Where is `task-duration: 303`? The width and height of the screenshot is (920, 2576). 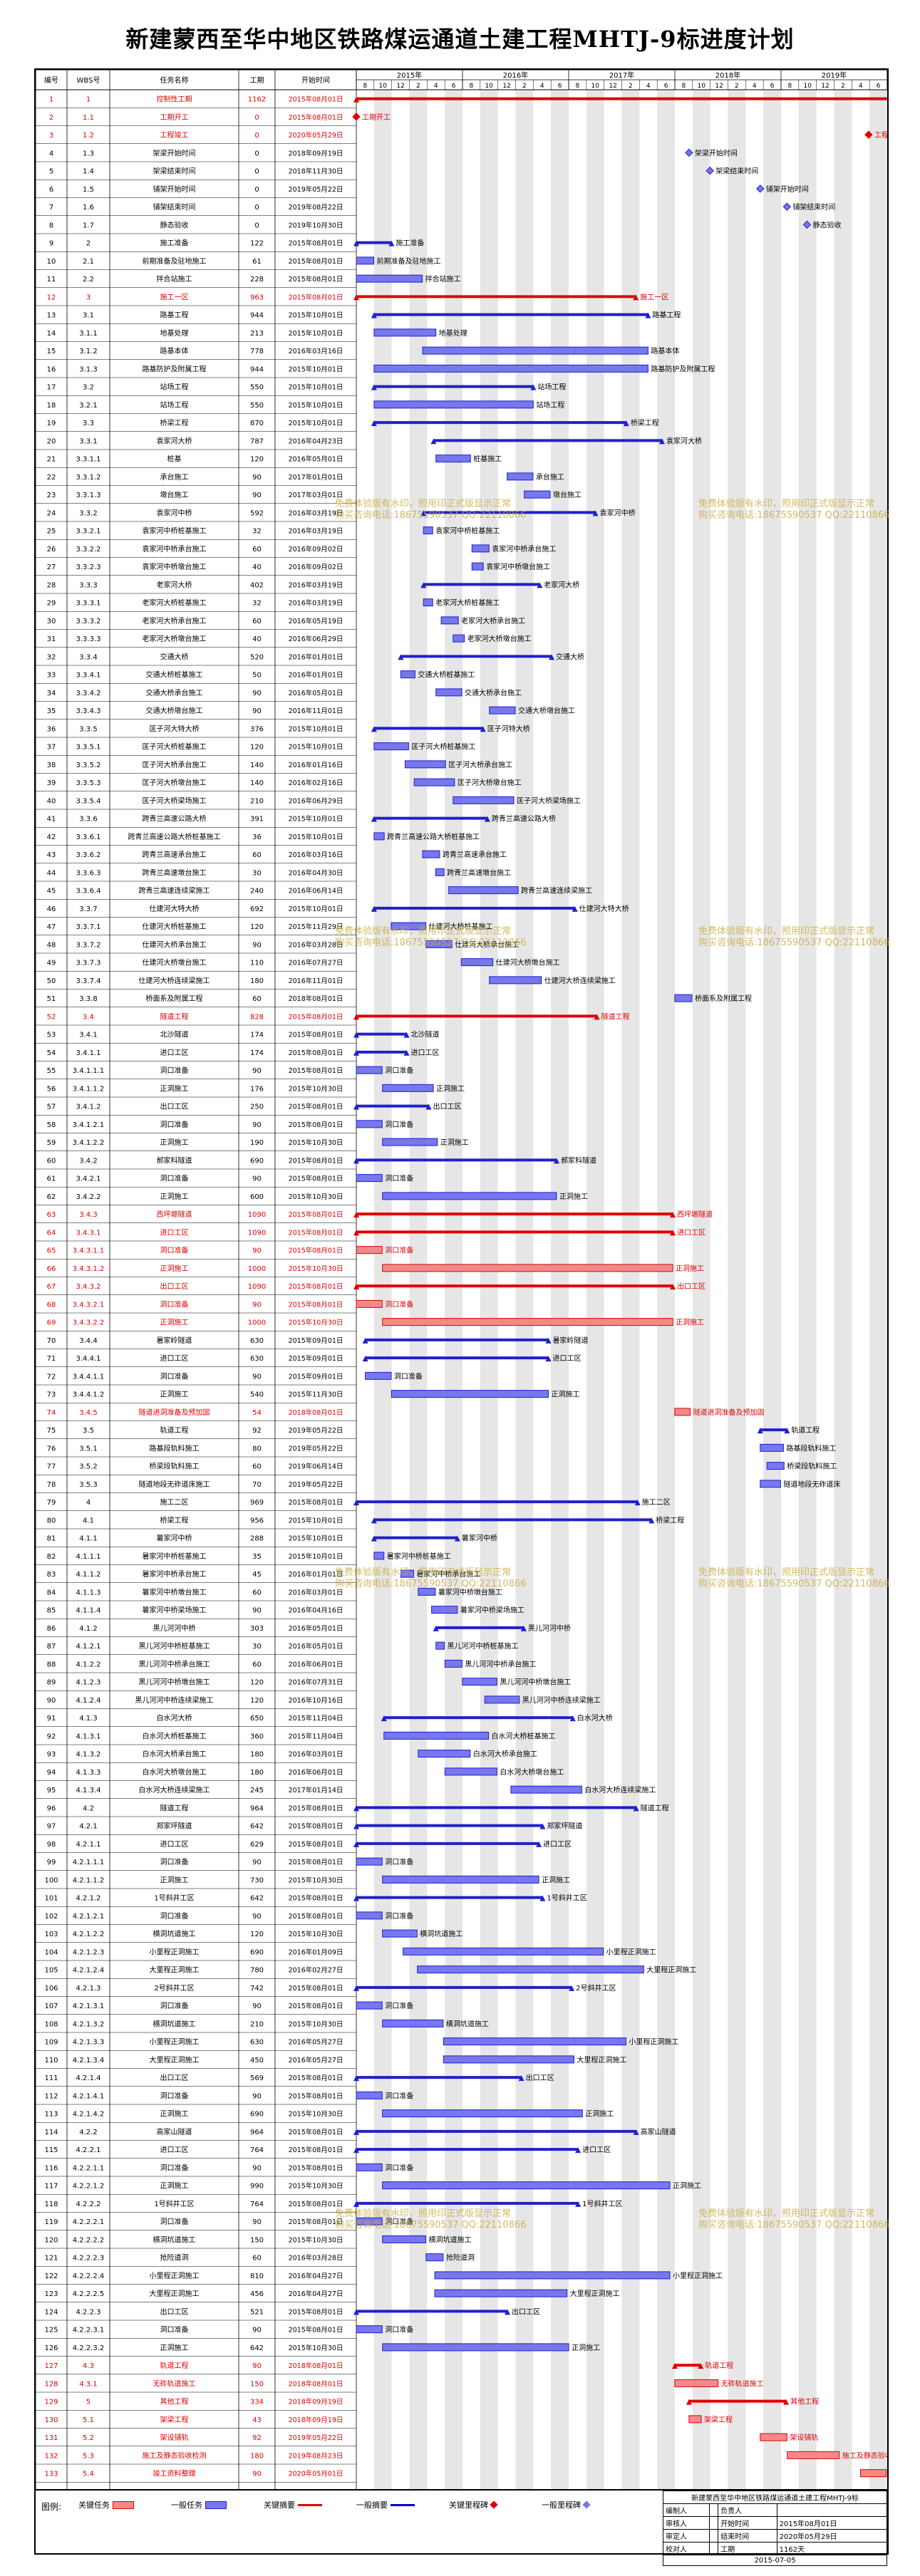 task-duration: 303 is located at coordinates (257, 1629).